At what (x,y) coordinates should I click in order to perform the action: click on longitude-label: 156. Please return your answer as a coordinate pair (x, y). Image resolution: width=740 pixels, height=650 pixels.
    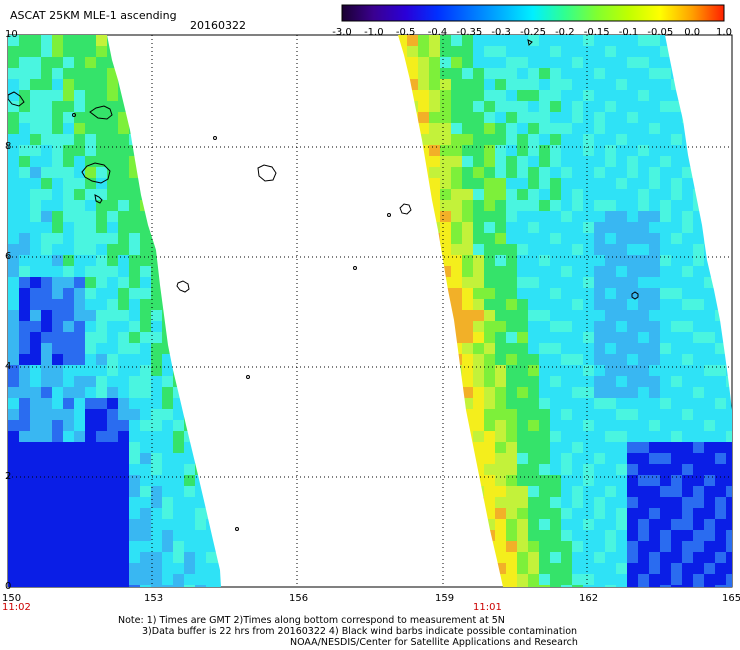
    Looking at the image, I should click on (299, 598).